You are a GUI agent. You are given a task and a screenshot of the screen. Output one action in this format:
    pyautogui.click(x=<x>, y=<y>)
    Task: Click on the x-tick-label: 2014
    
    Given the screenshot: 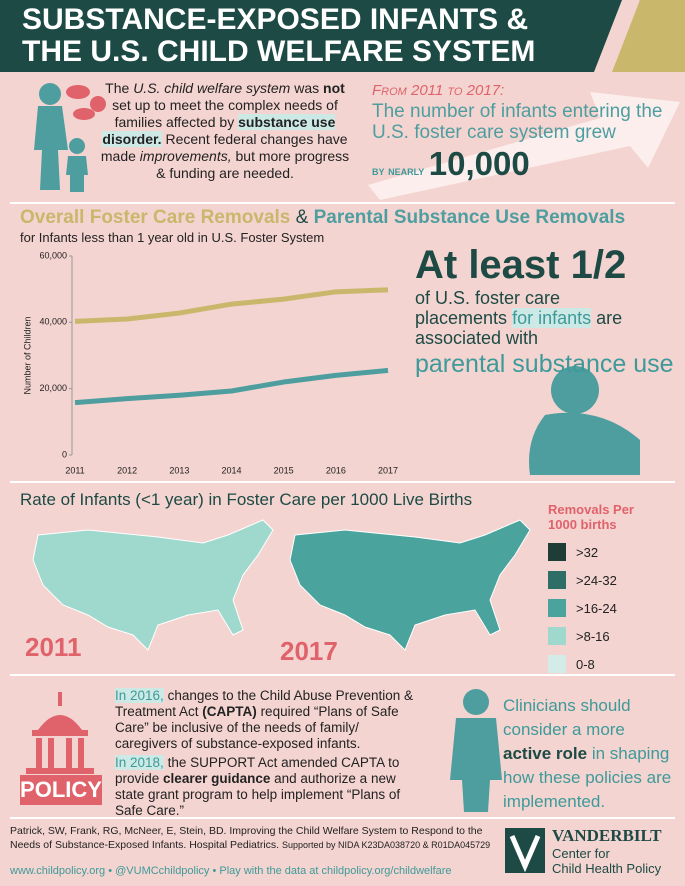 What is the action you would take?
    pyautogui.click(x=231, y=470)
    